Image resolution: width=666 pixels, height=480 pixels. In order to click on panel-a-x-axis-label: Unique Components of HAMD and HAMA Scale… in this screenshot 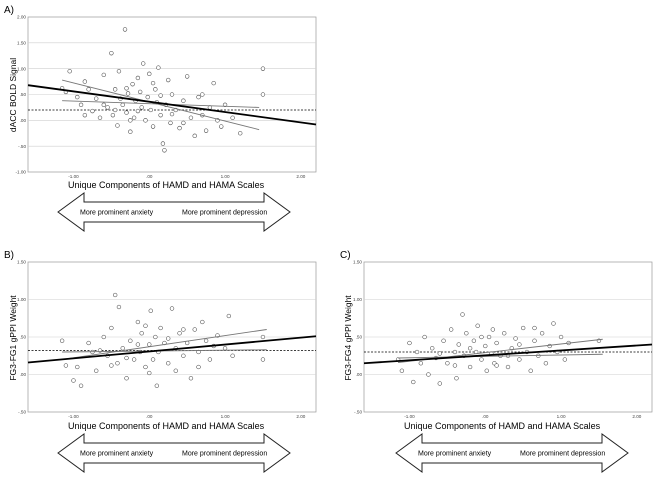, I will do `click(166, 185)`.